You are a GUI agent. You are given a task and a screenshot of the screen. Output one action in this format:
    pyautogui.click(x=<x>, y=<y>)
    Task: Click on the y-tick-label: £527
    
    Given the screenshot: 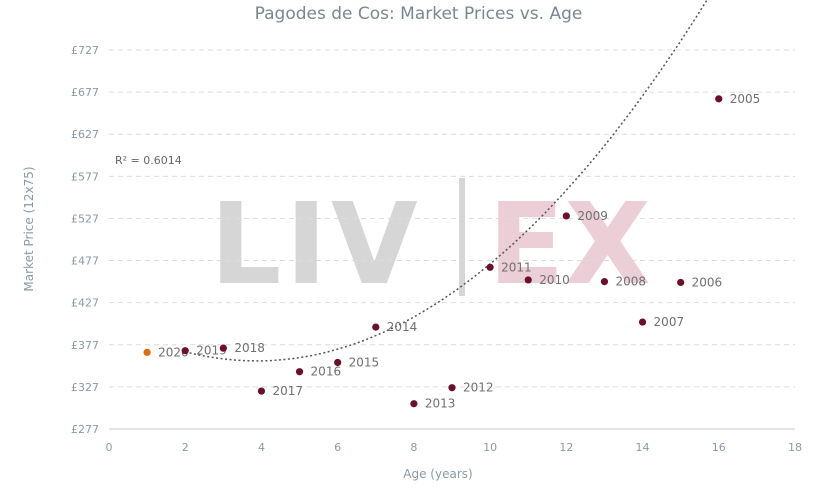 What is the action you would take?
    pyautogui.click(x=85, y=218)
    